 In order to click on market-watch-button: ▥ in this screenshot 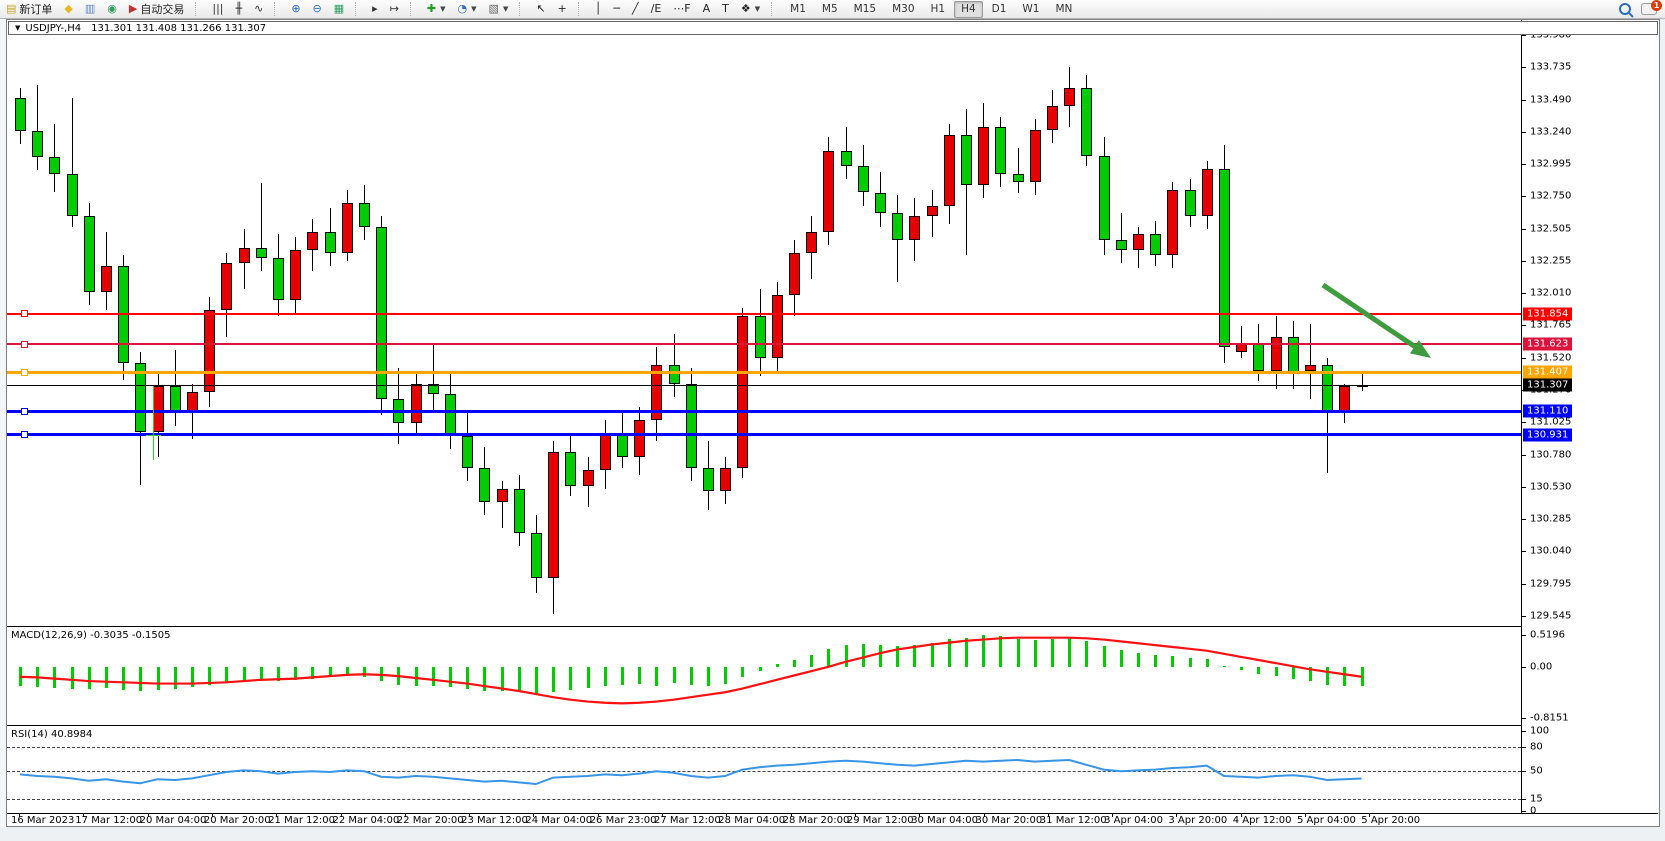, I will do `click(90, 9)`.